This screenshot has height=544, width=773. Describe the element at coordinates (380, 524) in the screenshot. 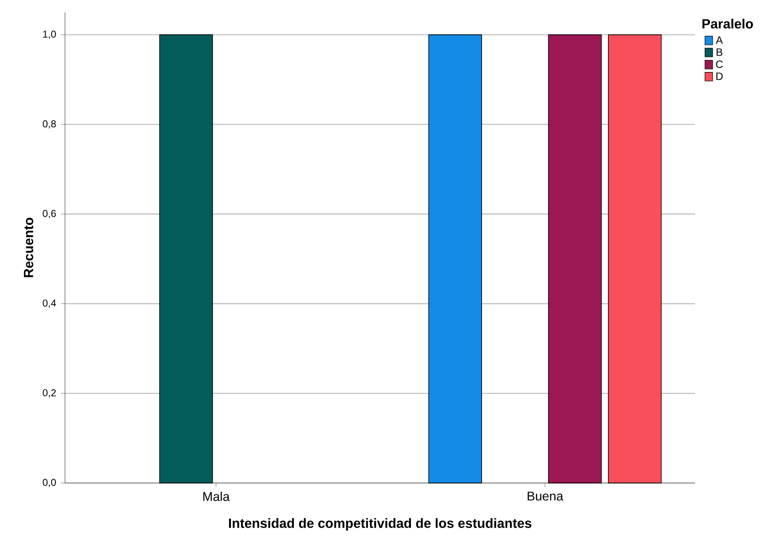

I see `x-axis-title: Intensidad de competitividad de los estudiantes` at that location.